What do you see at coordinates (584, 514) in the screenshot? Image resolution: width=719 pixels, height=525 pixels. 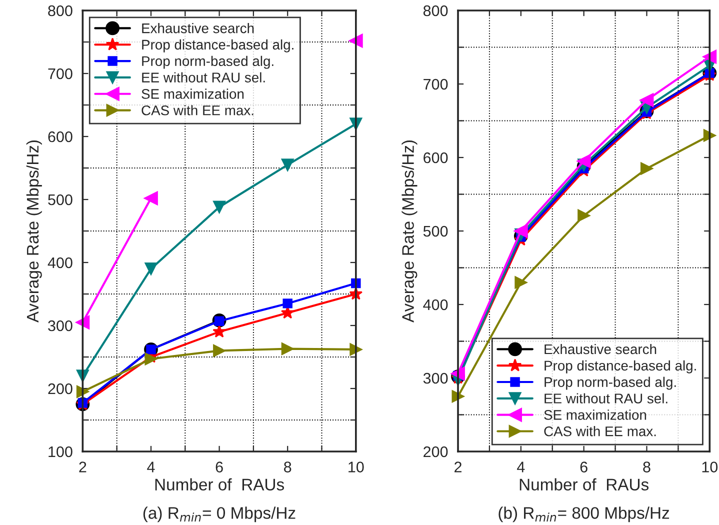 I see `text: (b) R$_{min}$= 800 Mbps/Hz` at bounding box center [584, 514].